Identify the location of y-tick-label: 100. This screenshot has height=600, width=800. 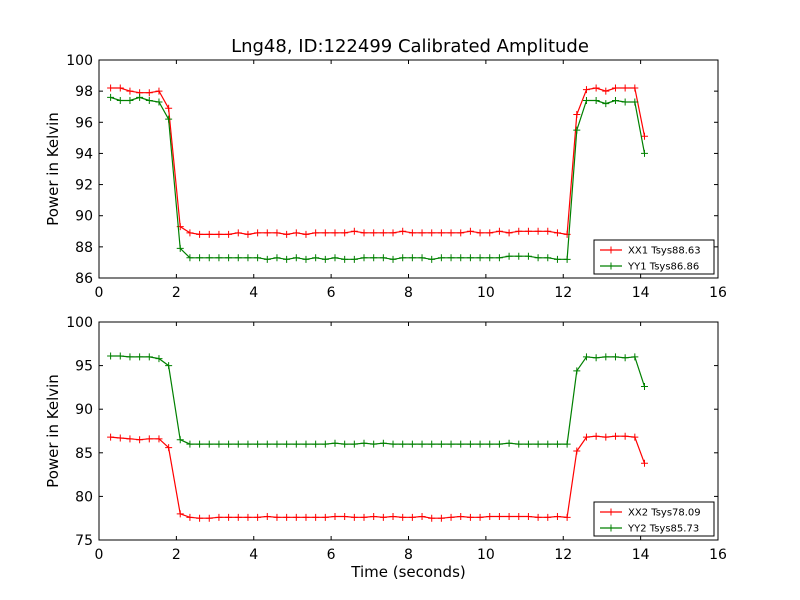
(79, 323).